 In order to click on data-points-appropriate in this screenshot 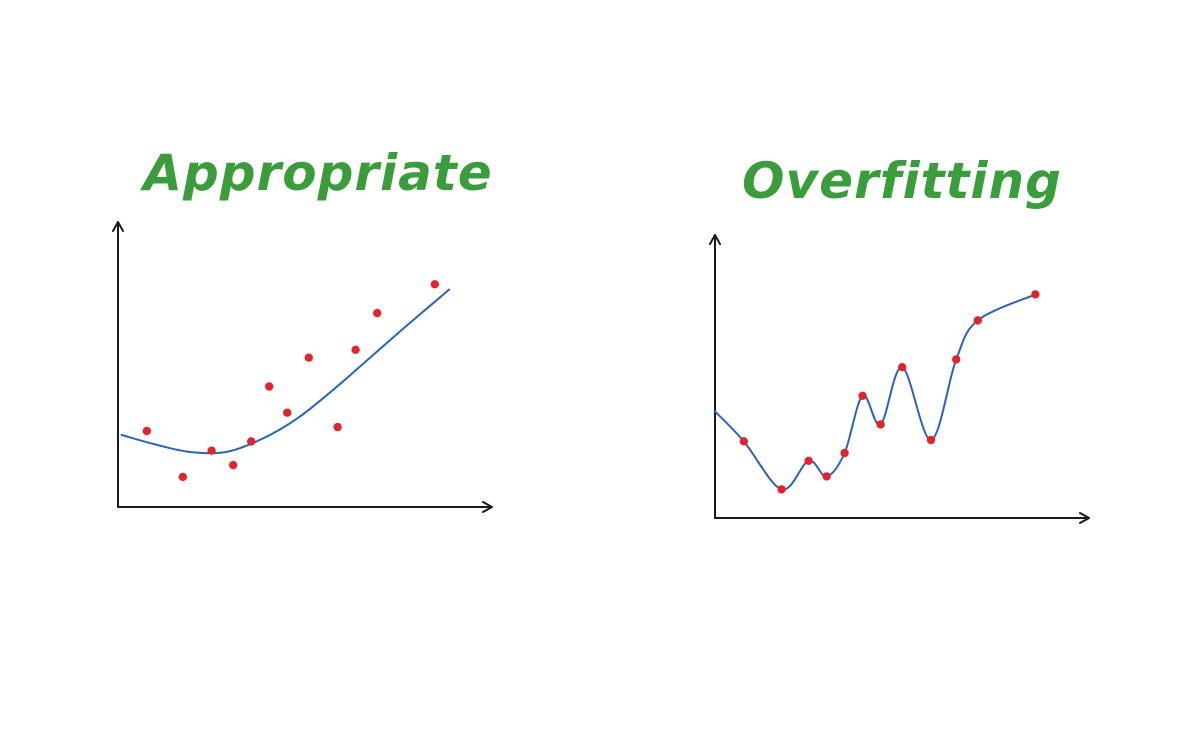, I will do `click(290, 381)`.